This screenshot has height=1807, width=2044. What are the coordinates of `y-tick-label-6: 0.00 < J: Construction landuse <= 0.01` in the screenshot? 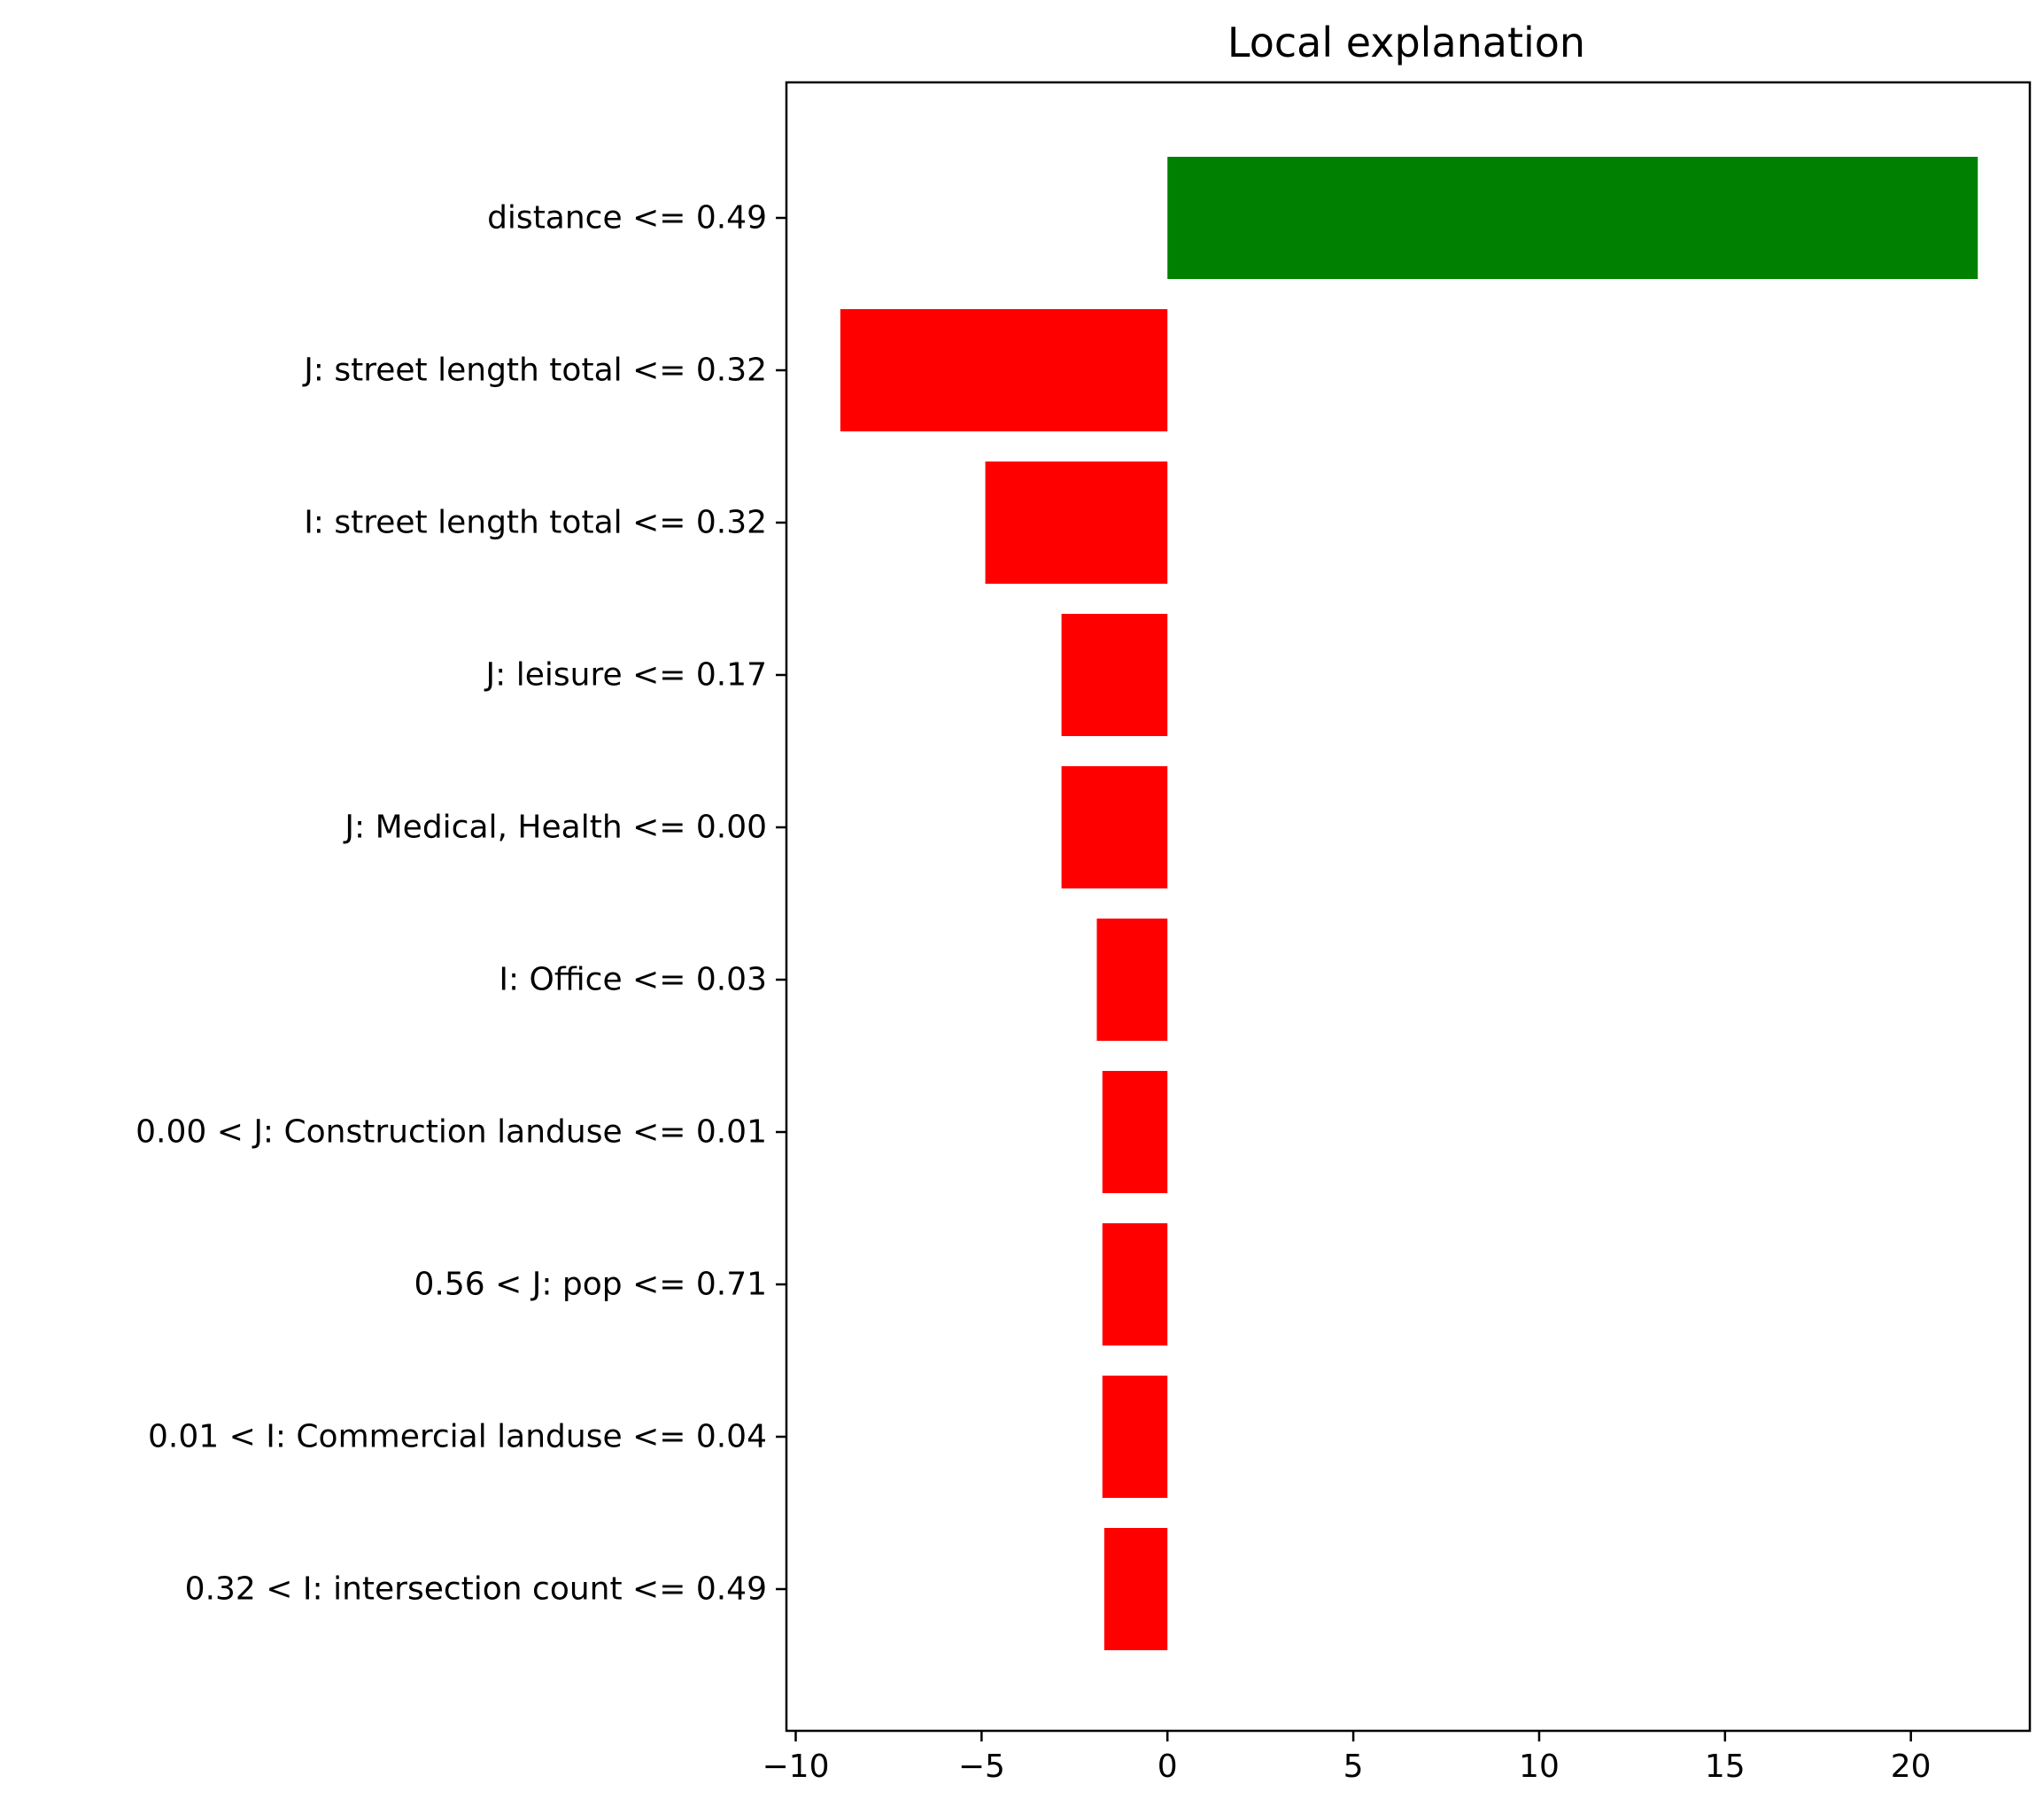 It's located at (451, 1132).